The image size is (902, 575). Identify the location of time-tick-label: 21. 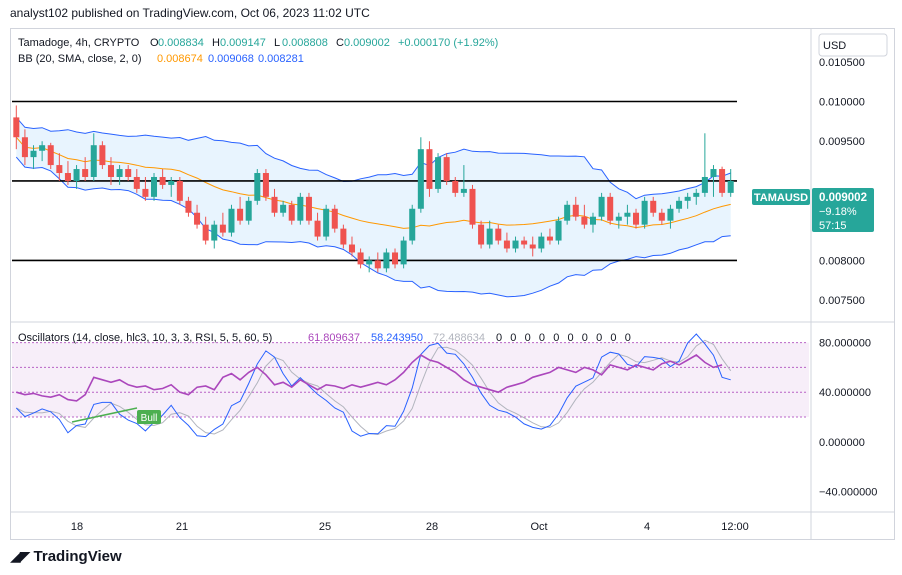
(182, 527).